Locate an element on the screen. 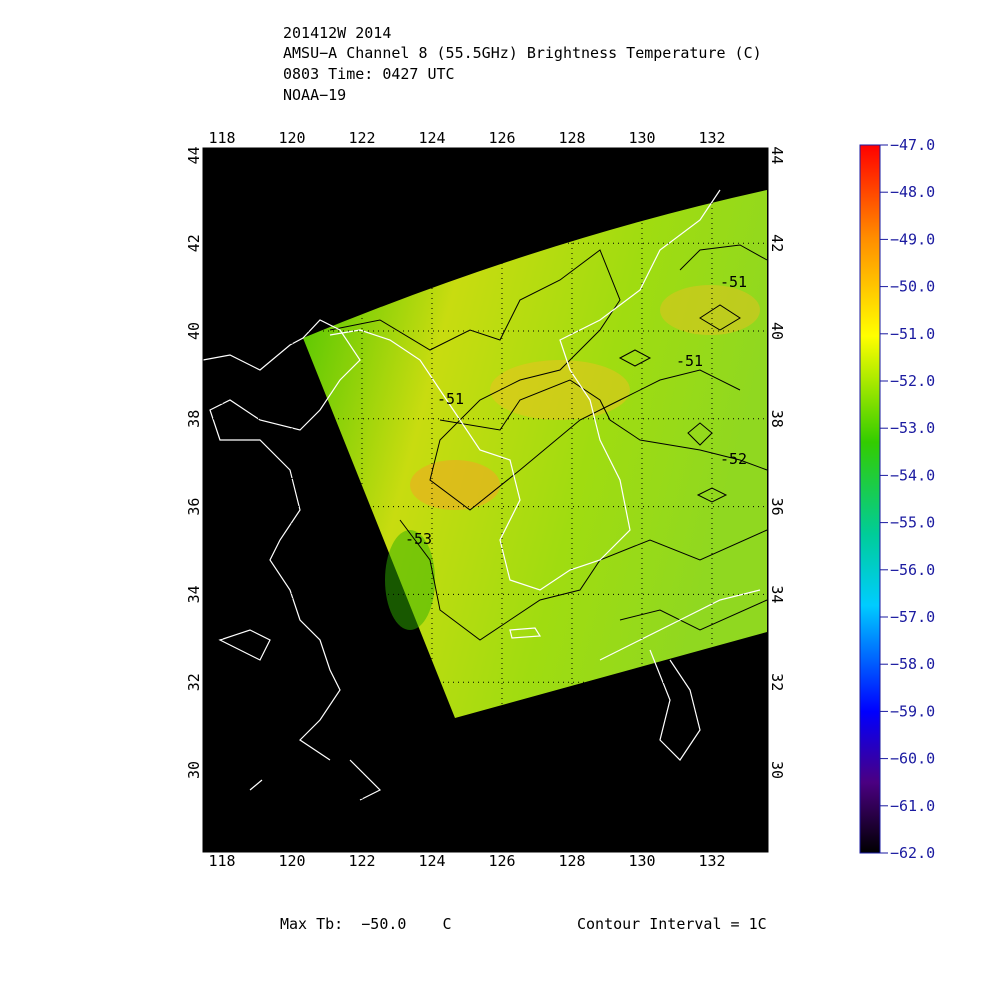  colorbar-tick-label: −47.0 is located at coordinates (912, 145).